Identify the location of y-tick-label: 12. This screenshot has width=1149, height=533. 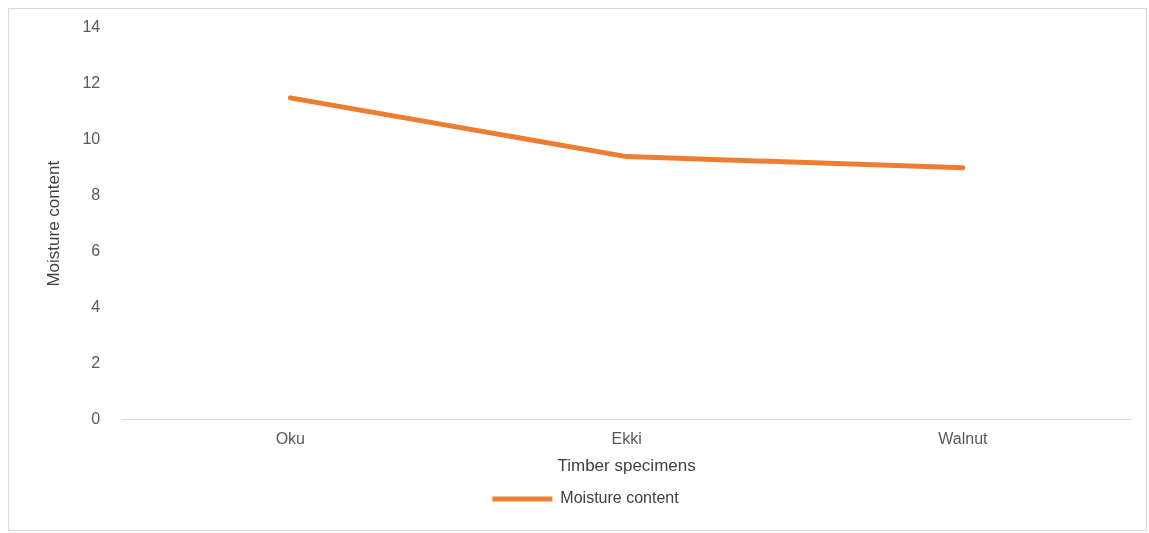
(91, 83).